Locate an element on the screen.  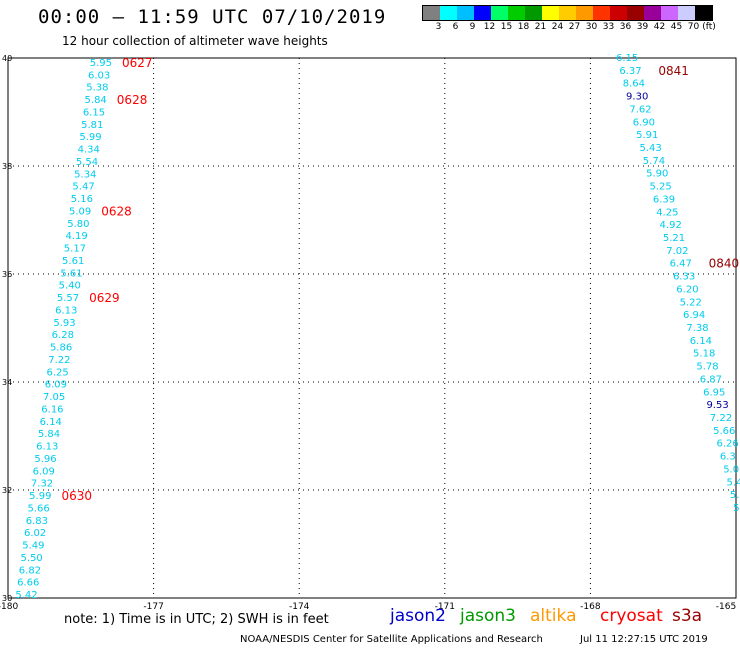
wave-height-label: 5.16 is located at coordinates (82, 199).